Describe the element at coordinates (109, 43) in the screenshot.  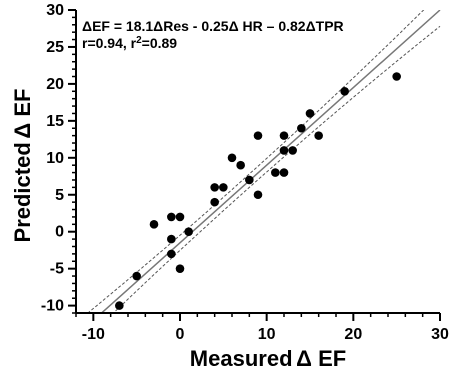
I see `stats-prefix: r=0.94, r` at that location.